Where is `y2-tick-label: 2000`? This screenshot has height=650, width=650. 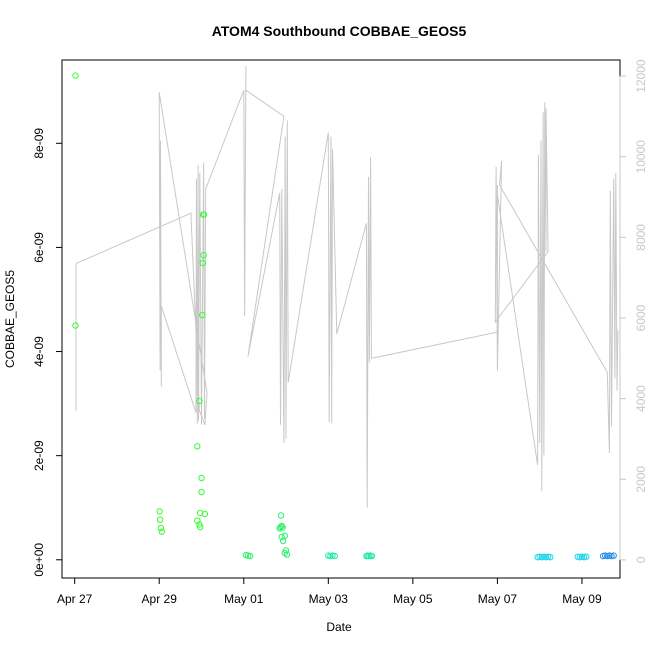 y2-tick-label: 2000 is located at coordinates (641, 479).